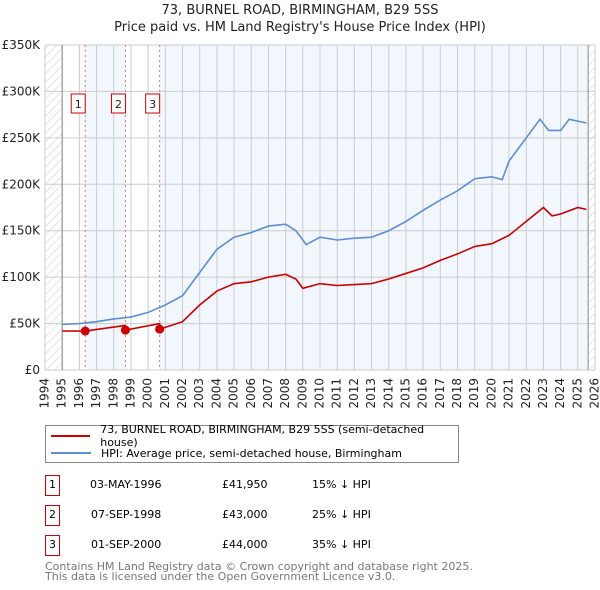 This screenshot has width=600, height=590. What do you see at coordinates (22, 91) in the screenshot?
I see `y-tick-label: £300K` at bounding box center [22, 91].